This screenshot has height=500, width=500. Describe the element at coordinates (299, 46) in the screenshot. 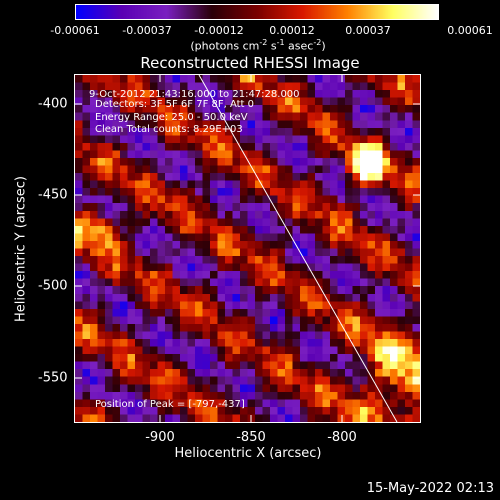

I see `units-part: asec` at that location.